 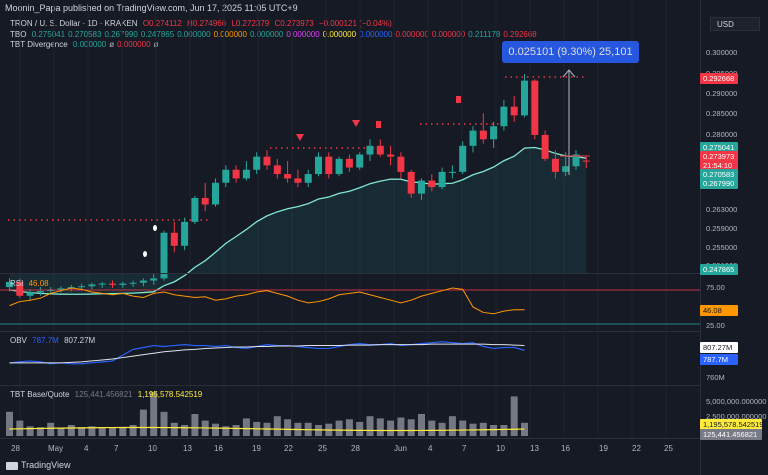 I want to click on measure-tooltip: 0.025101 (9.30%) 25,101, so click(x=570, y=52).